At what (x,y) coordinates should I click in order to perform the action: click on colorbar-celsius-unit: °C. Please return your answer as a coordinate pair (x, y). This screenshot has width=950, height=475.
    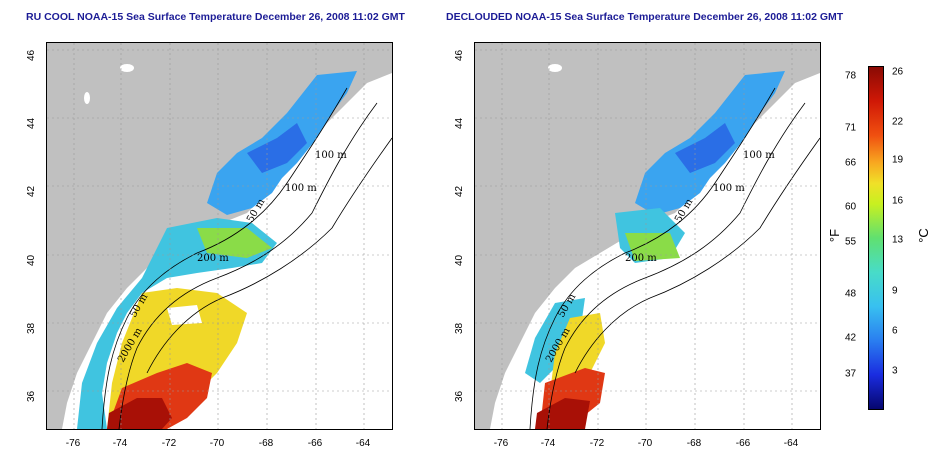
    Looking at the image, I should click on (923, 235).